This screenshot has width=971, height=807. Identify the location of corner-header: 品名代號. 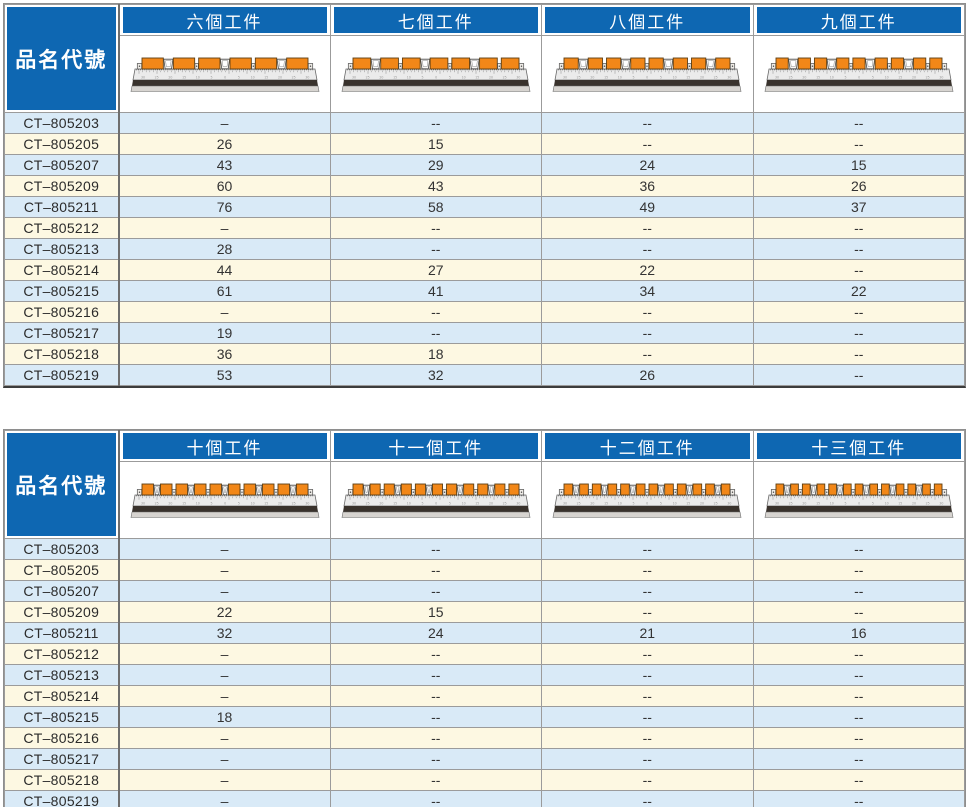
(62, 484).